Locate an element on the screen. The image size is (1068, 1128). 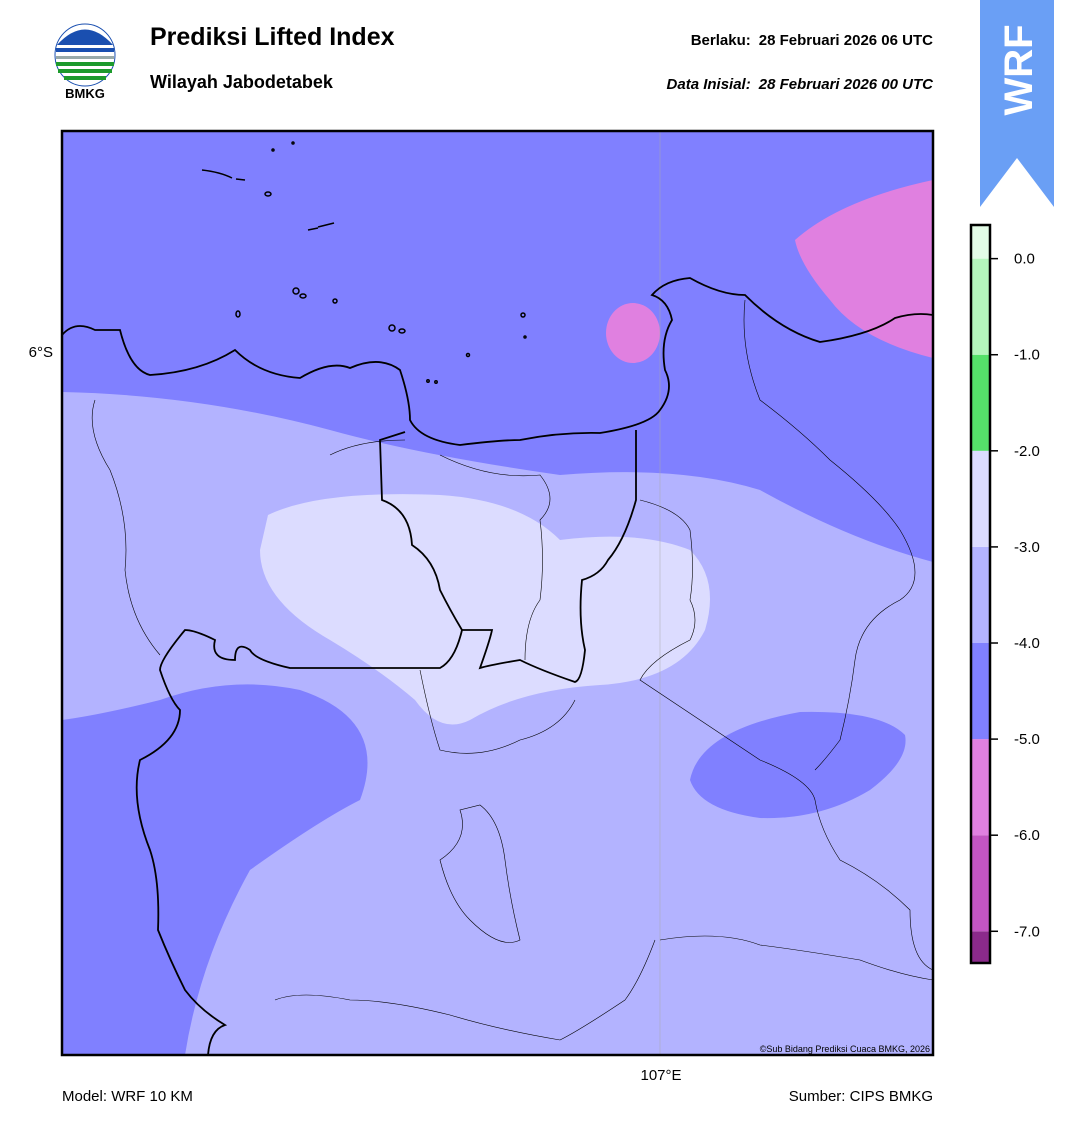
colorbar-frame is located at coordinates (980, 594).